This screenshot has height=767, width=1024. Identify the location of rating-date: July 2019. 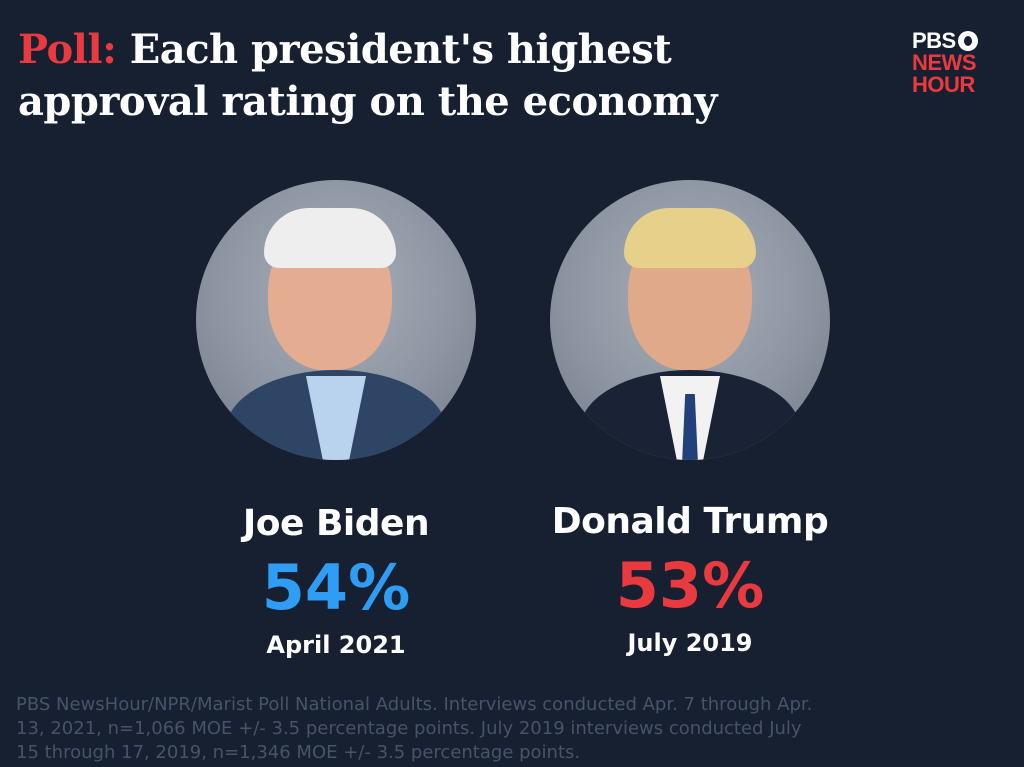
(690, 643).